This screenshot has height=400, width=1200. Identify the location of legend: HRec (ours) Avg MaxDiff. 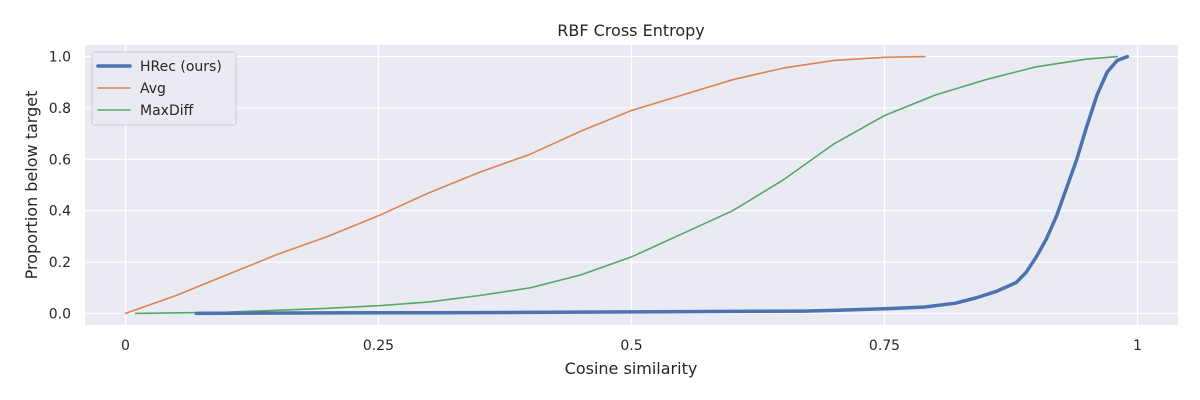
(164, 88).